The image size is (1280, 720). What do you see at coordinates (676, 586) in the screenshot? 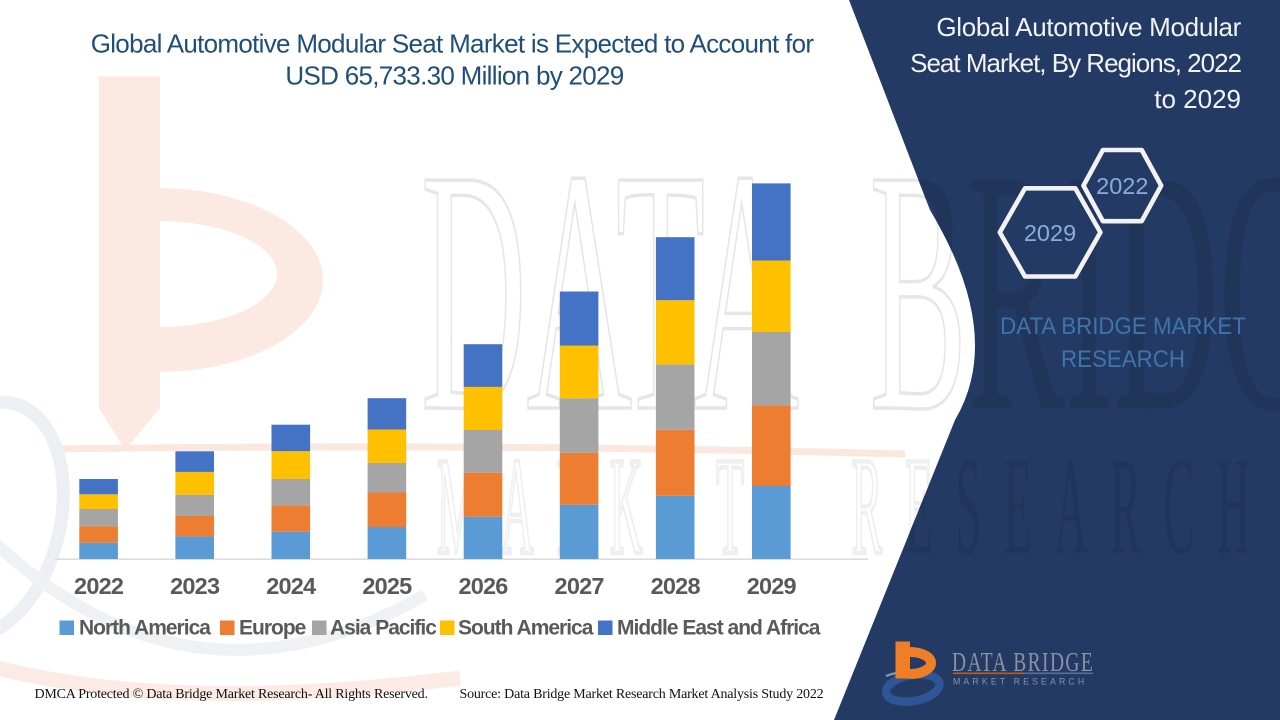
I see `svg-text: 2028` at bounding box center [676, 586].